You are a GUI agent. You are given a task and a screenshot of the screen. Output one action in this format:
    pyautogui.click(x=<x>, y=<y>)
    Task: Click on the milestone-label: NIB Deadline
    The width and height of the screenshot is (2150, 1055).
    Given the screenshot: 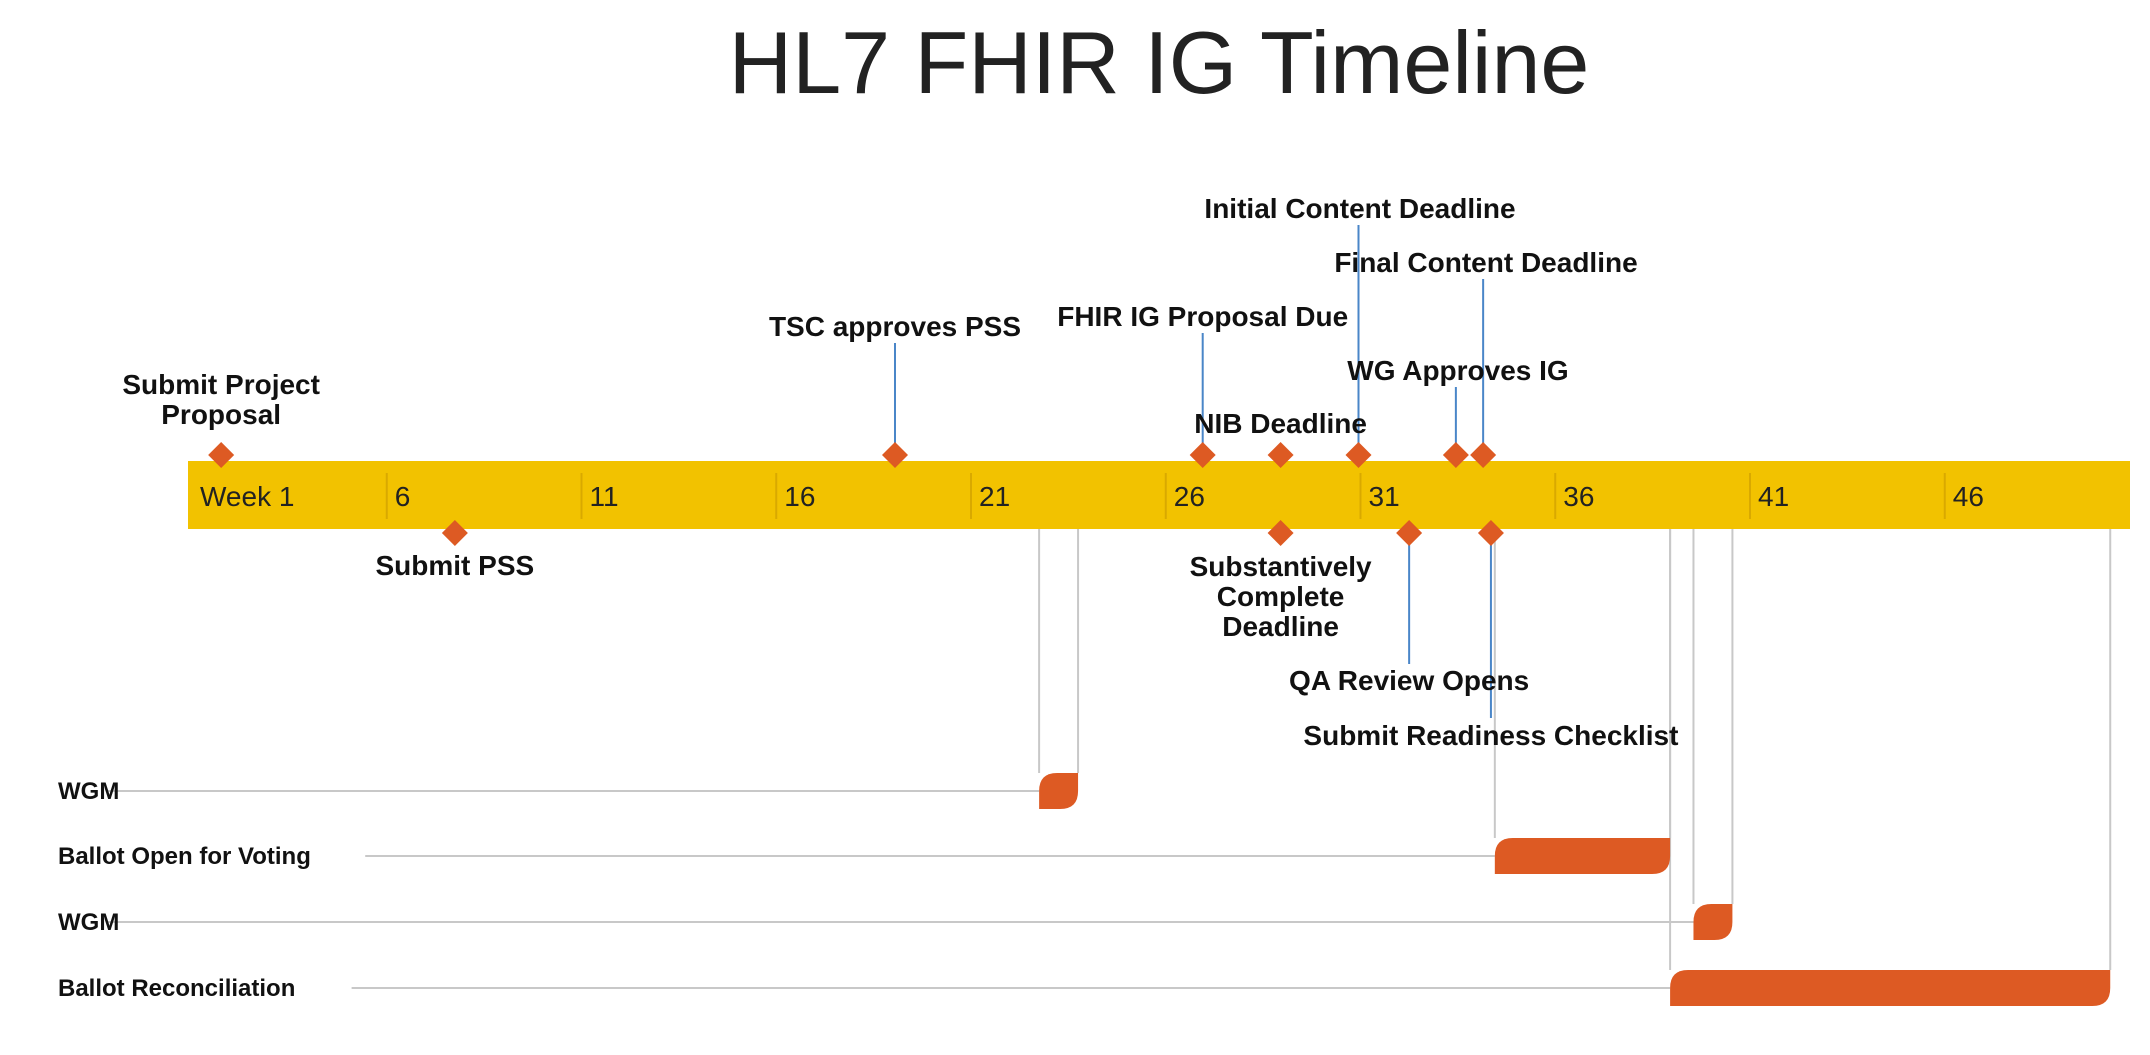 What is the action you would take?
    pyautogui.click(x=1280, y=423)
    